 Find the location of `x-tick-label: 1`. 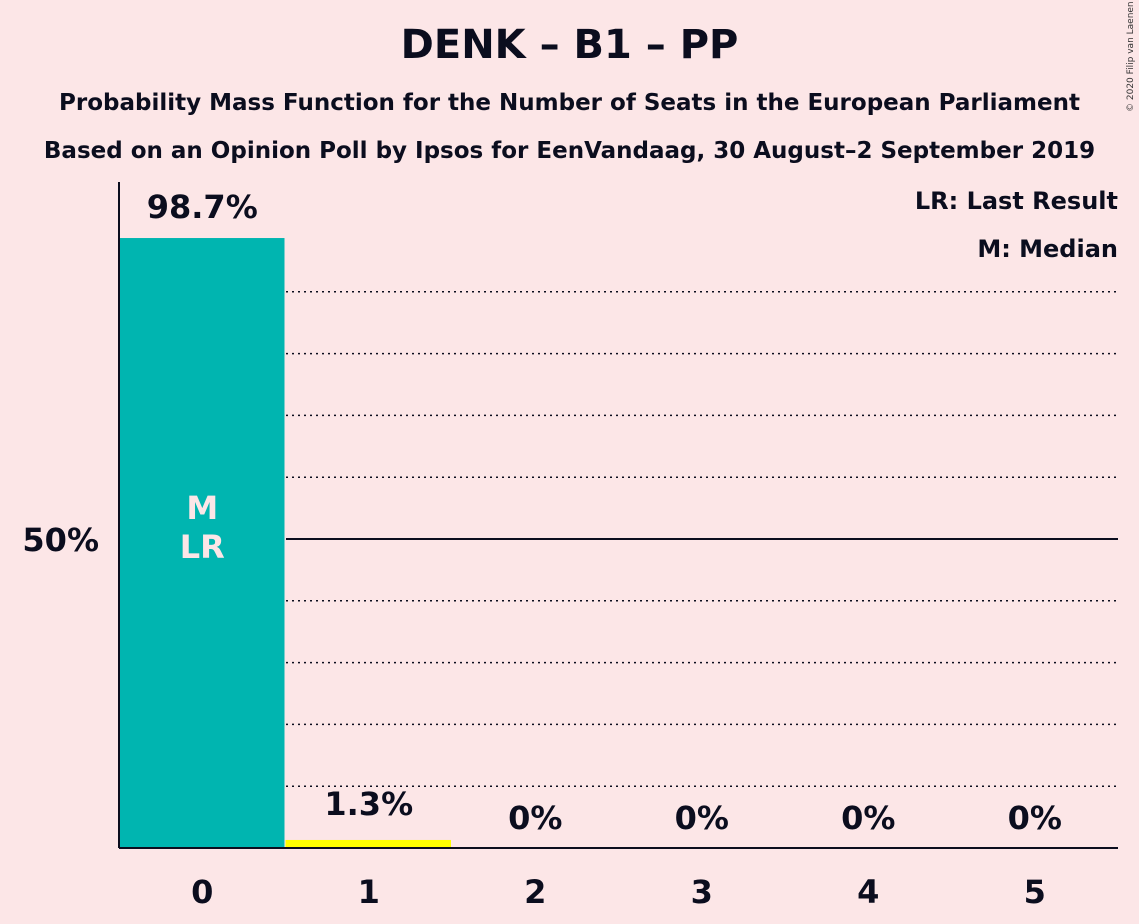

x-tick-label: 1 is located at coordinates (369, 892).